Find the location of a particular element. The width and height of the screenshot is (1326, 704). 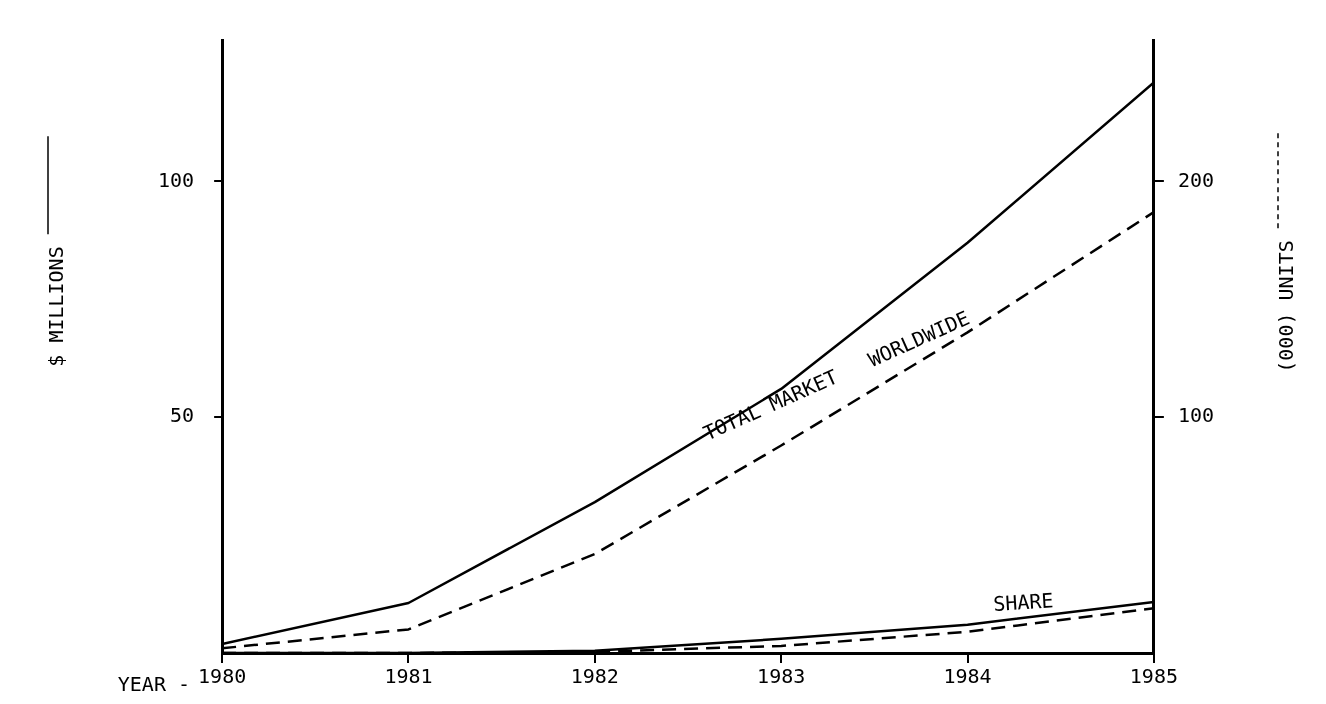

y-tick-label: 50 is located at coordinates (182, 415).